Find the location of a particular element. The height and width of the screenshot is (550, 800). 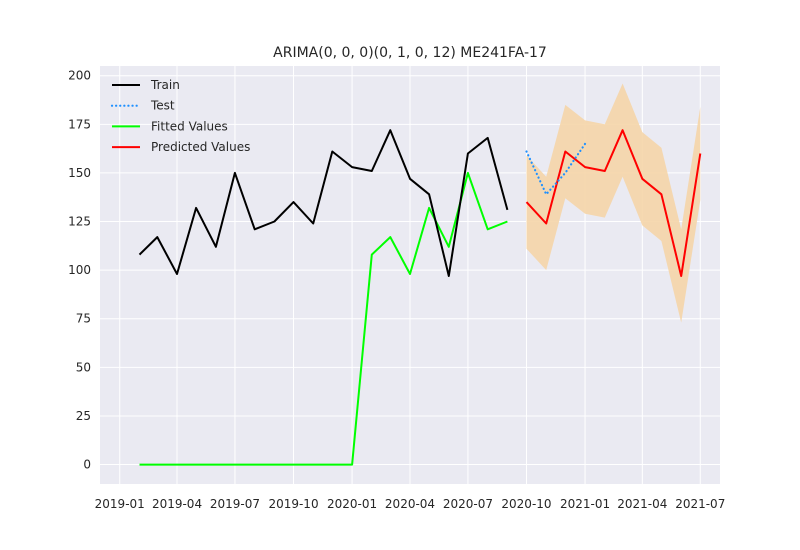

y-tick-label: 100 is located at coordinates (79, 270).